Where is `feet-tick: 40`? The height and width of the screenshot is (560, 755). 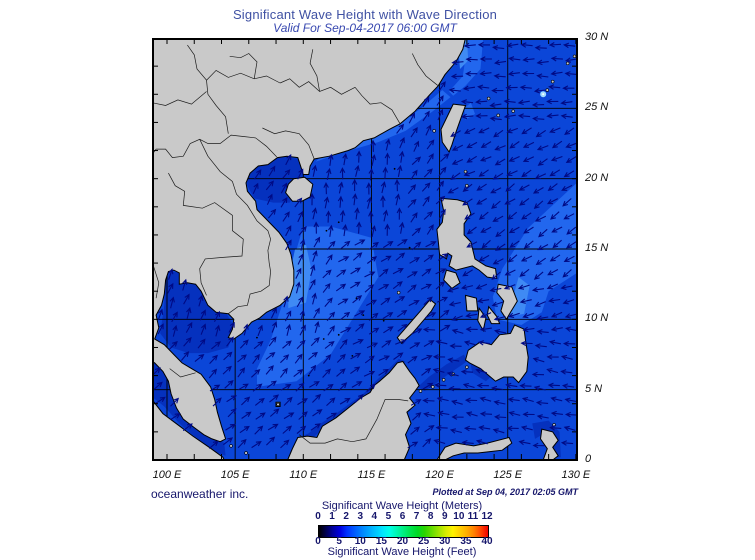 feet-tick: 40 is located at coordinates (487, 541).